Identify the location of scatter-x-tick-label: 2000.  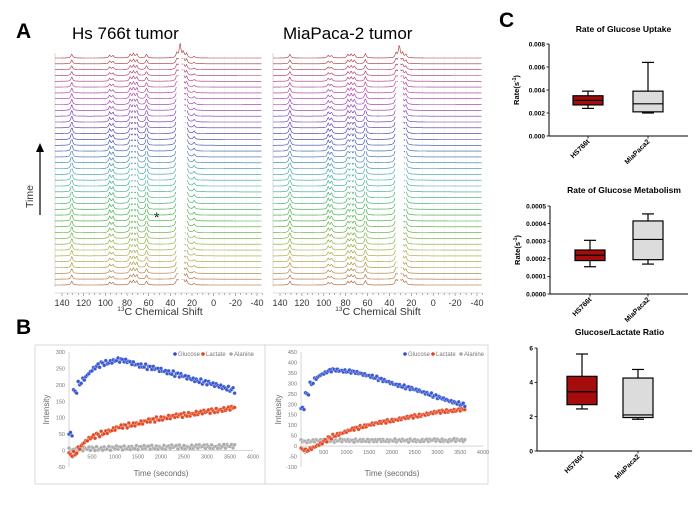
(161, 458).